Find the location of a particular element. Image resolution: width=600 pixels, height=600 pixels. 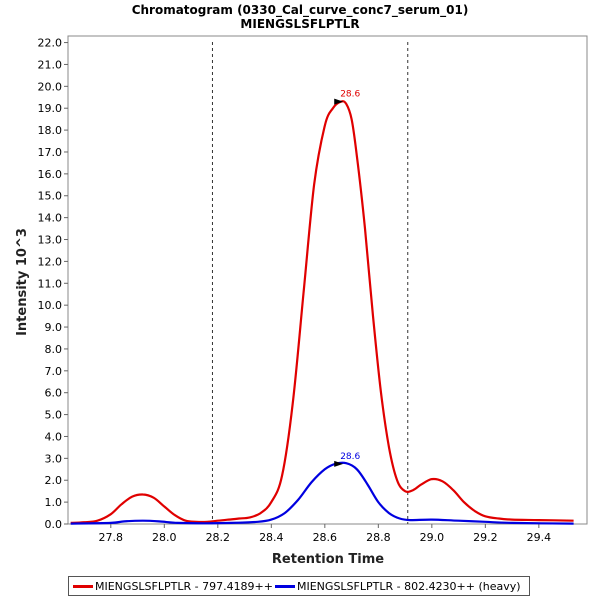

y-tick-label: 0.0 is located at coordinates (54, 524).